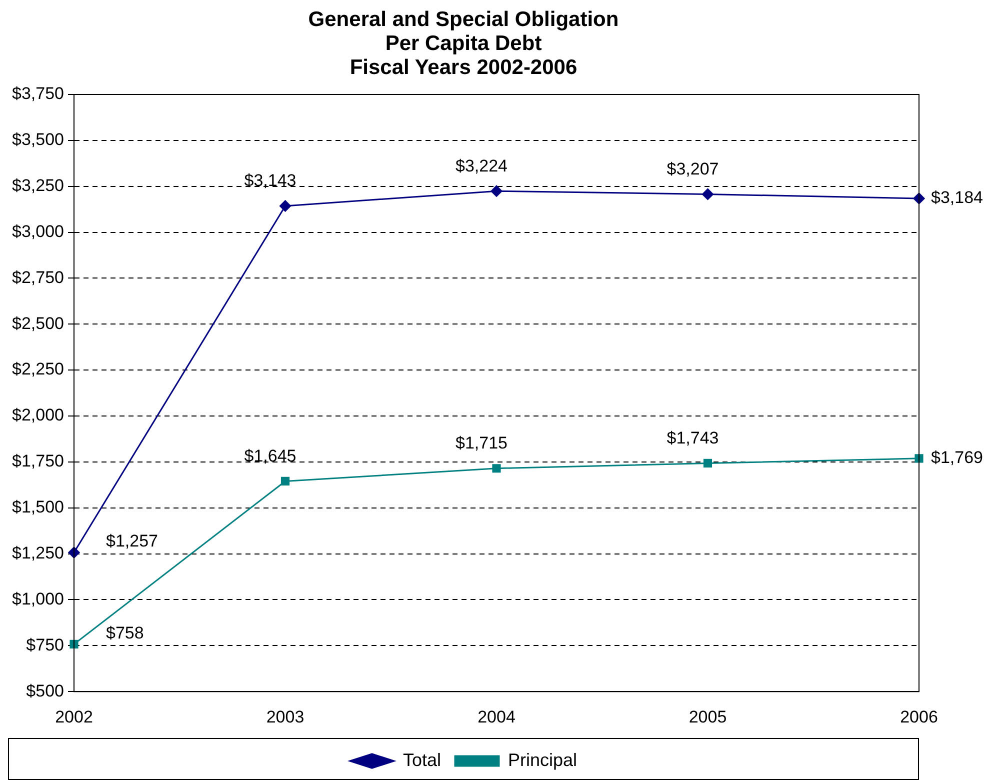 Image resolution: width=989 pixels, height=784 pixels. I want to click on x-tick-label: 2003, so click(285, 716).